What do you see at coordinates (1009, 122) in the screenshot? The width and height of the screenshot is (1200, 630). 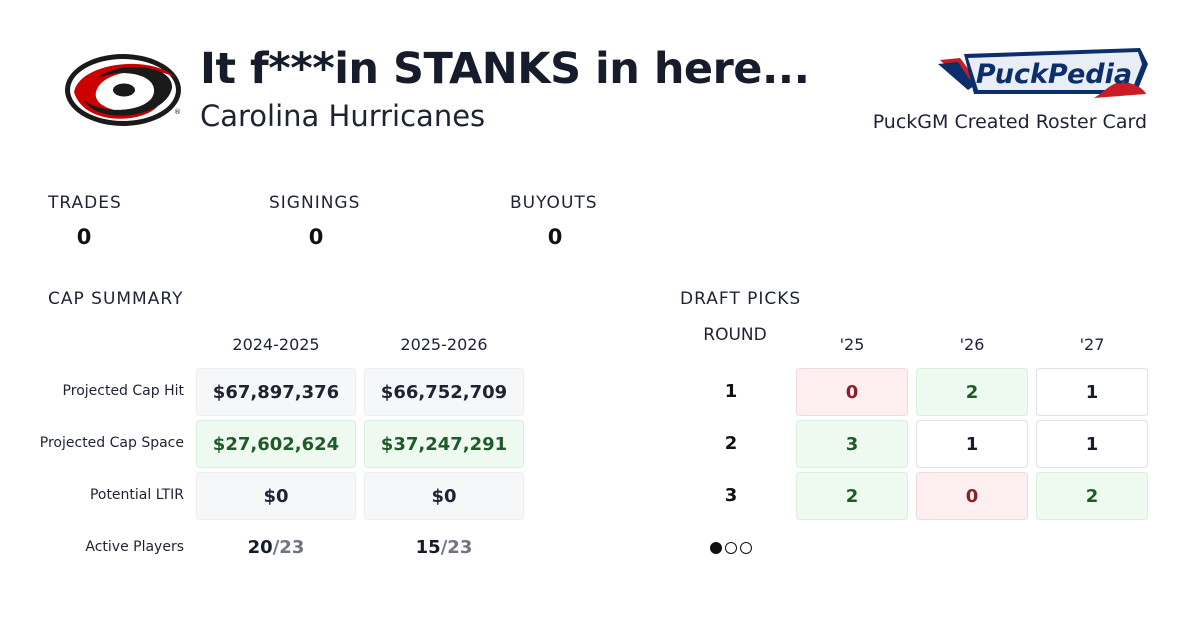 I see `brand-caption: PuckGM Created Roster Card` at bounding box center [1009, 122].